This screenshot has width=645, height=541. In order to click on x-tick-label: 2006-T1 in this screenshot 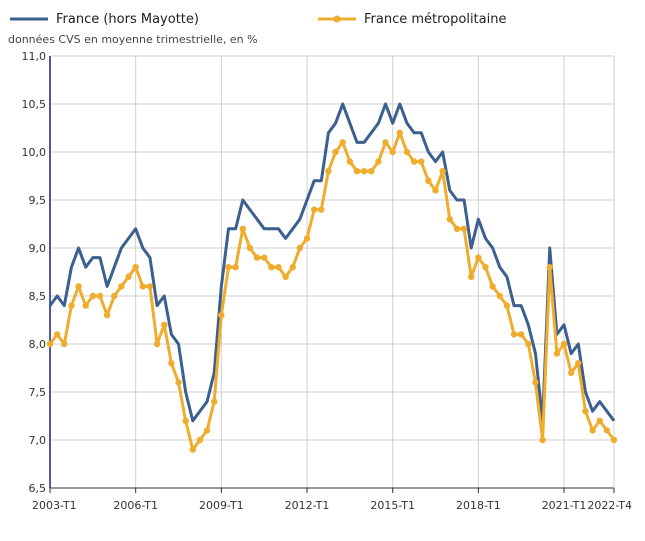, I will do `click(135, 505)`.